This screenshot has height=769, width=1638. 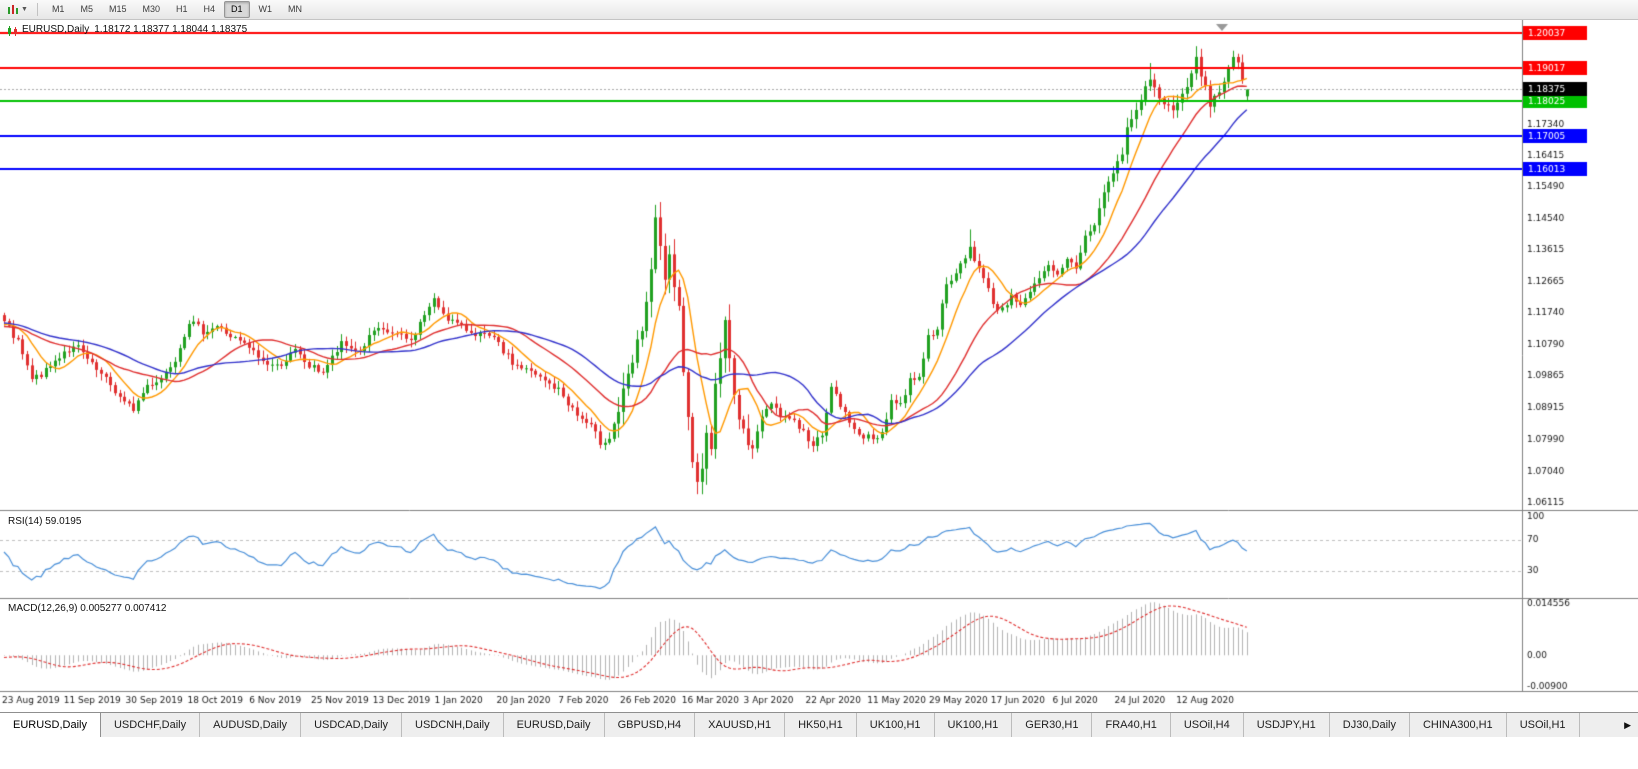 What do you see at coordinates (740, 725) in the screenshot?
I see `chart-tab: XAUUSD,H1` at bounding box center [740, 725].